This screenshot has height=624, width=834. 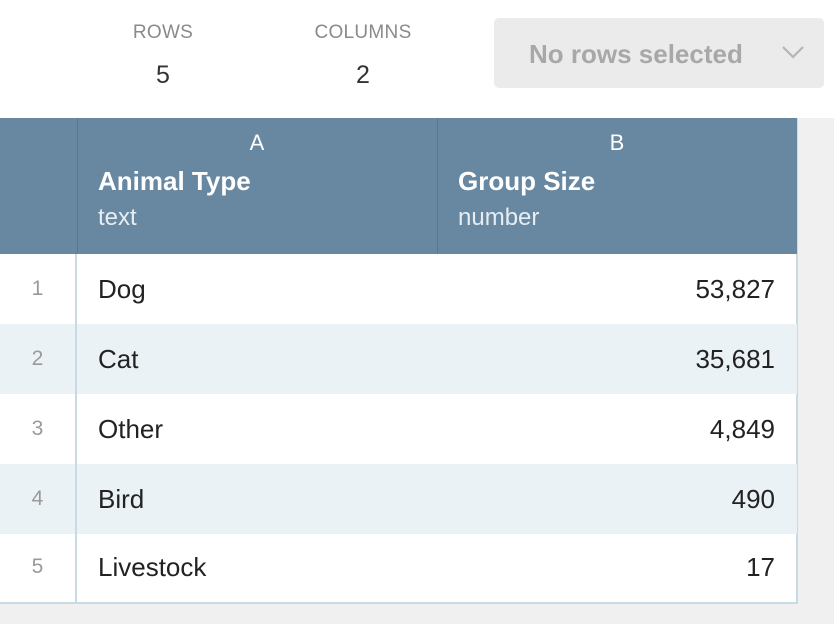 I want to click on columns-value: 2, so click(x=363, y=75).